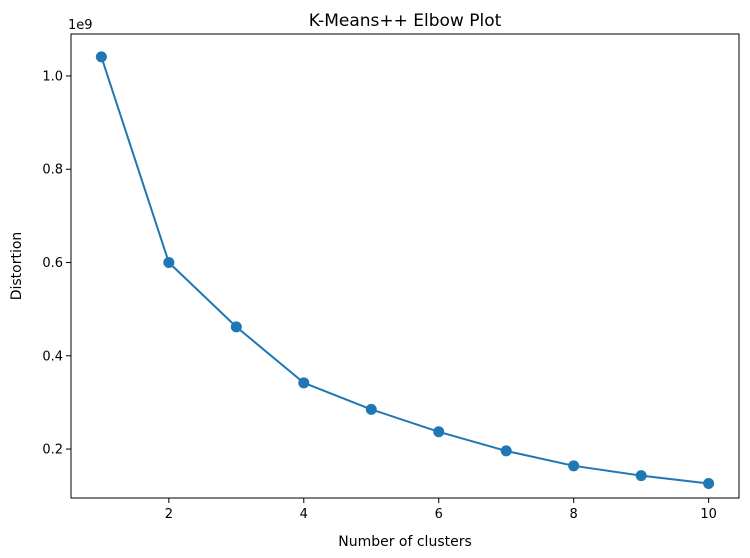 Image resolution: width=750 pixels, height=558 pixels. I want to click on x-tick-label: 6, so click(439, 514).